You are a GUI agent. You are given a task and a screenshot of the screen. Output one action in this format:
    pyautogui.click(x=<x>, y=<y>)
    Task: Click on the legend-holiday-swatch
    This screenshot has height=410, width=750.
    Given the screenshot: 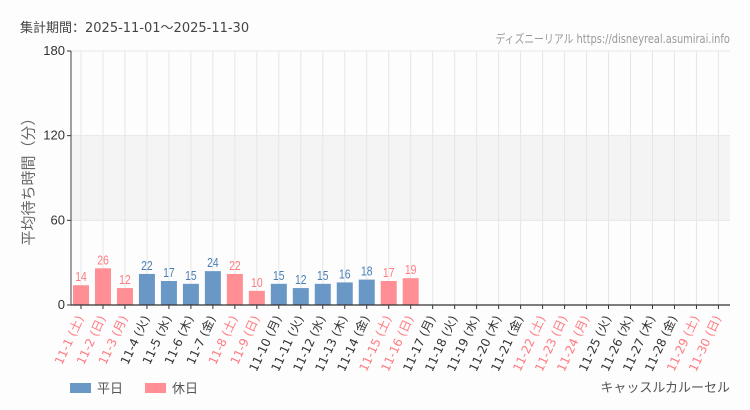 What is the action you would take?
    pyautogui.click(x=156, y=387)
    